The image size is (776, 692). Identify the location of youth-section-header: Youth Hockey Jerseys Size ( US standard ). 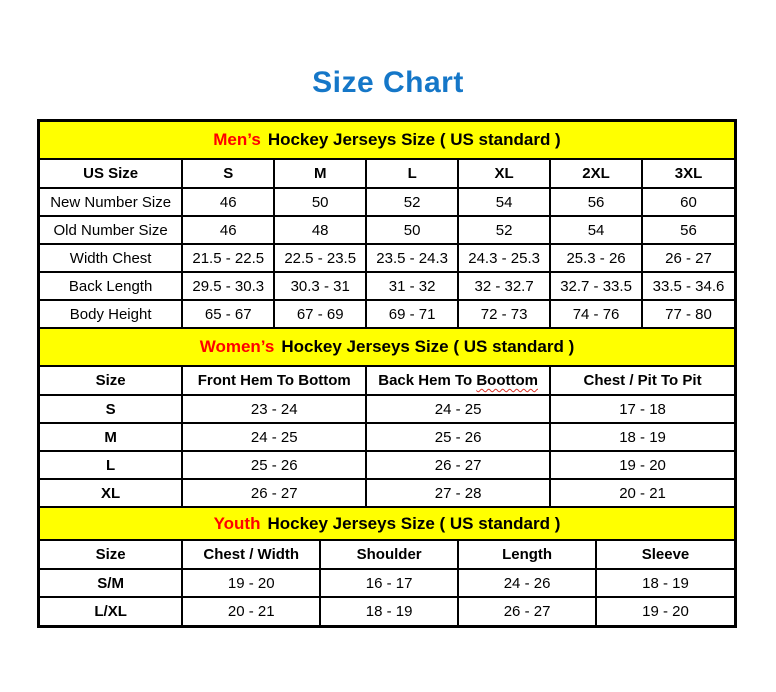
(387, 524).